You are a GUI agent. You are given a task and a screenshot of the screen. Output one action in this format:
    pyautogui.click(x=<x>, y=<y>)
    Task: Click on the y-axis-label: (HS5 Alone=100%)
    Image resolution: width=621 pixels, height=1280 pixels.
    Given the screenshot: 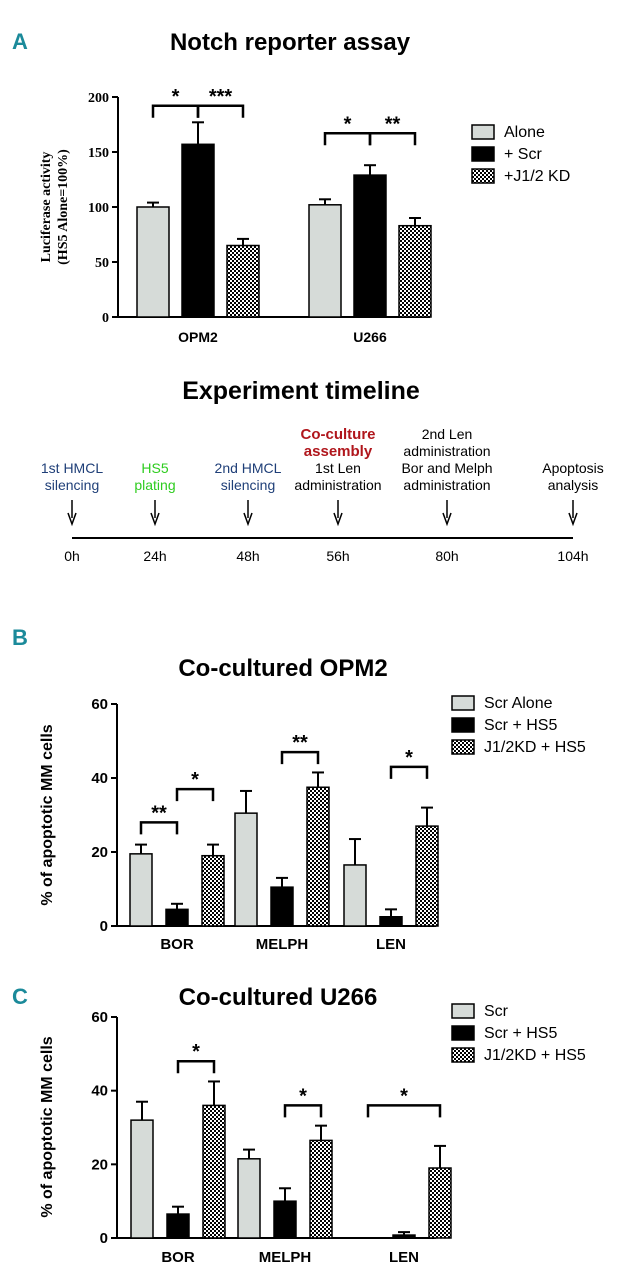 What is the action you would take?
    pyautogui.click(x=63, y=207)
    